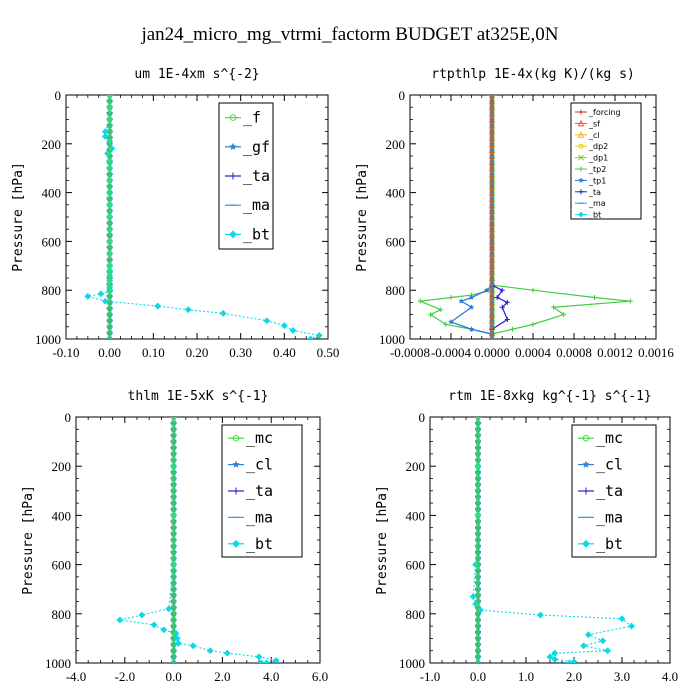 The width and height of the screenshot is (700, 700). What do you see at coordinates (451, 352) in the screenshot?
I see `x-tick-label: -0.0004` at bounding box center [451, 352].